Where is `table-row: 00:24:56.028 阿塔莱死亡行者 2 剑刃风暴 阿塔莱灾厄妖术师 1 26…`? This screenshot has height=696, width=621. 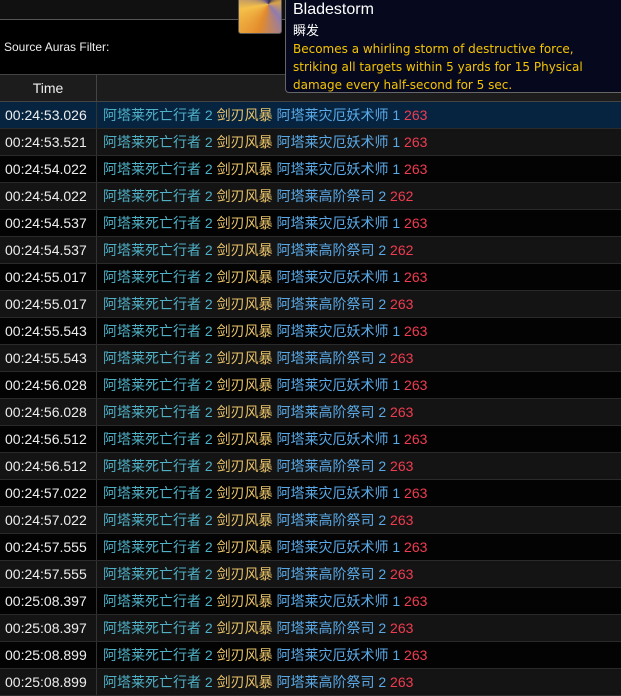
table-row: 00:24:56.028 阿塔莱死亡行者 2 剑刃风暴 阿塔莱灾厄妖术师 1 26… is located at coordinates (310, 385).